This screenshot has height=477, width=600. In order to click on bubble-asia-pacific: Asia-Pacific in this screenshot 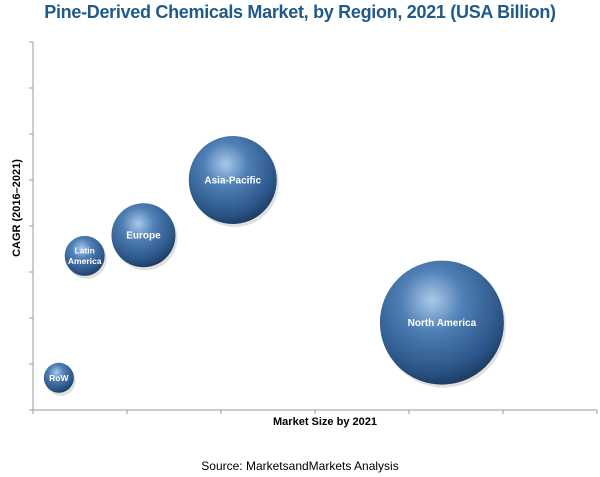, I will do `click(233, 181)`.